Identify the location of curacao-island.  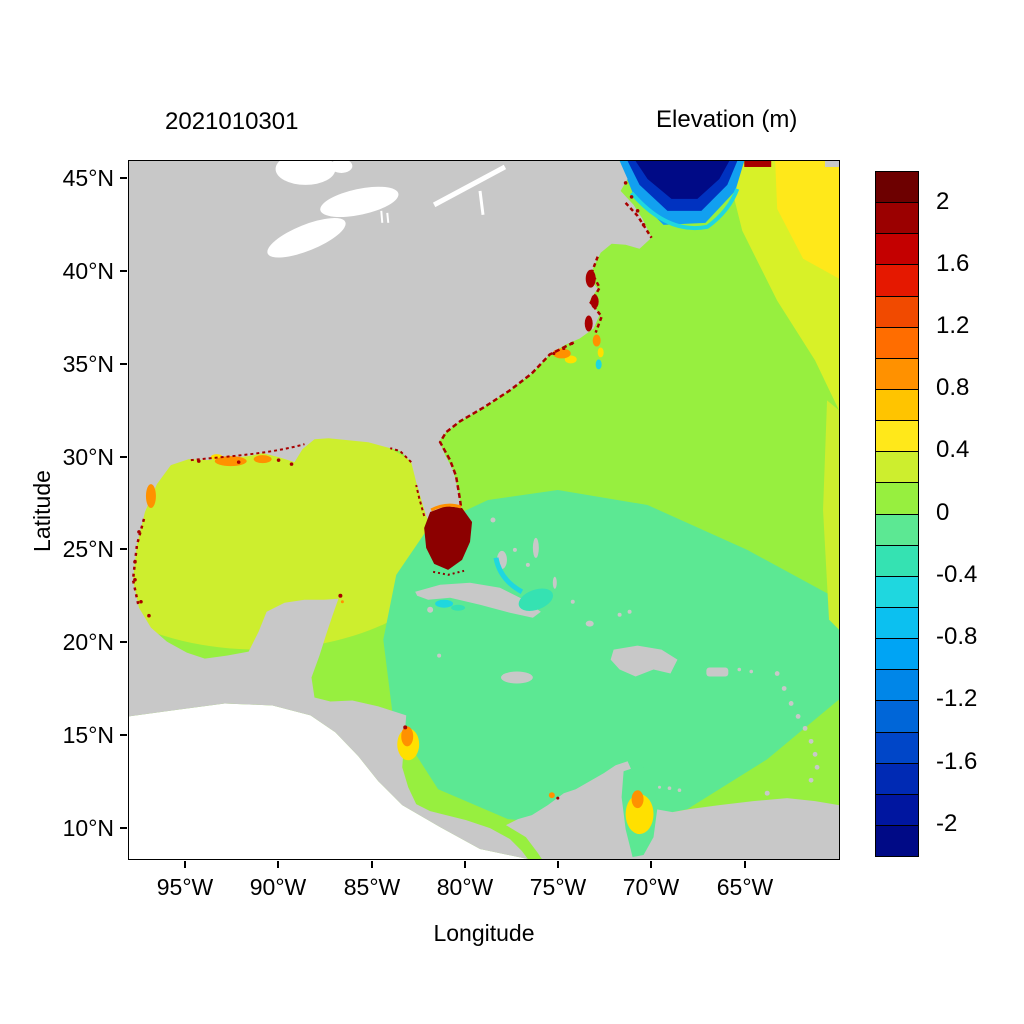
(669, 788).